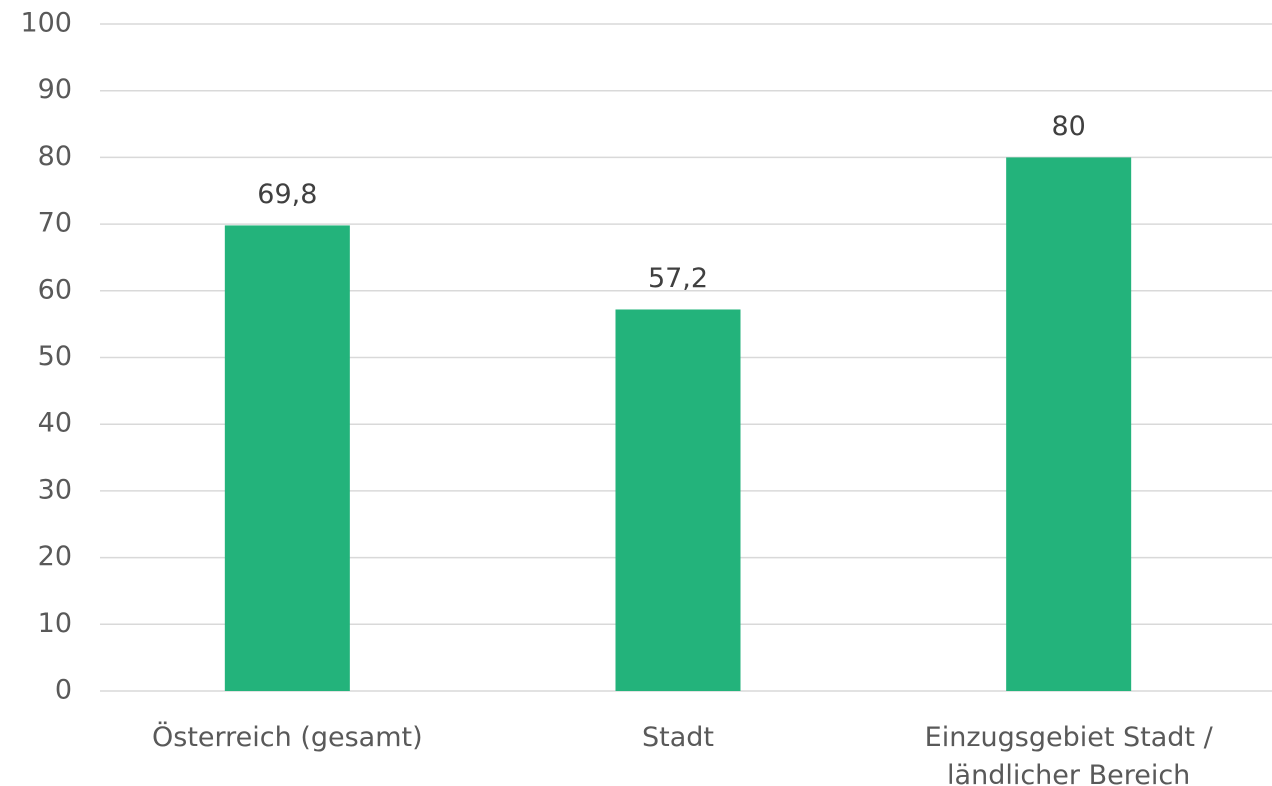 The image size is (1272, 786). Describe the element at coordinates (55, 223) in the screenshot. I see `y-tick-label: 70` at that location.